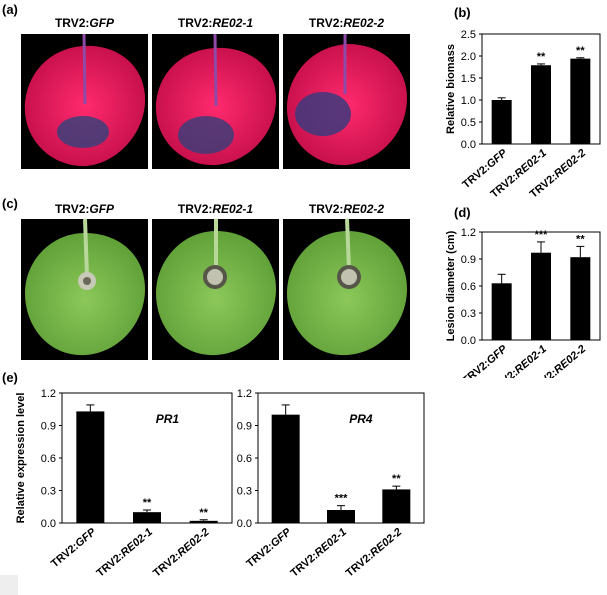 This screenshot has height=595, width=607. Describe the element at coordinates (10, 9) in the screenshot. I see `panel-label-a: (a)` at that location.